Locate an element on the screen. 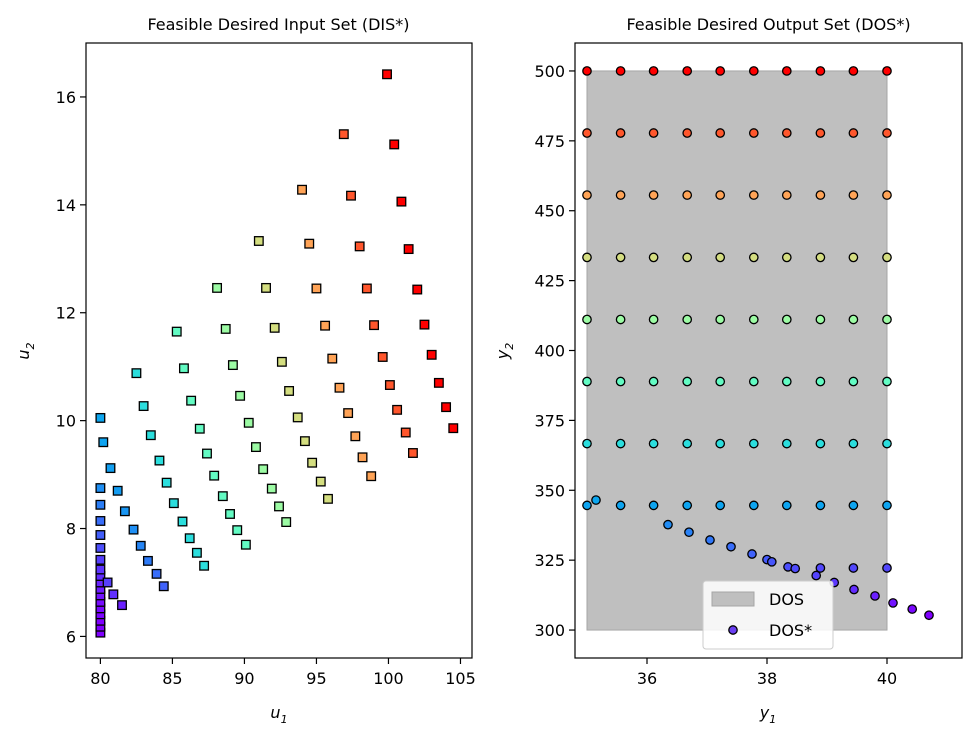  dos-legend-marker is located at coordinates (733, 630).